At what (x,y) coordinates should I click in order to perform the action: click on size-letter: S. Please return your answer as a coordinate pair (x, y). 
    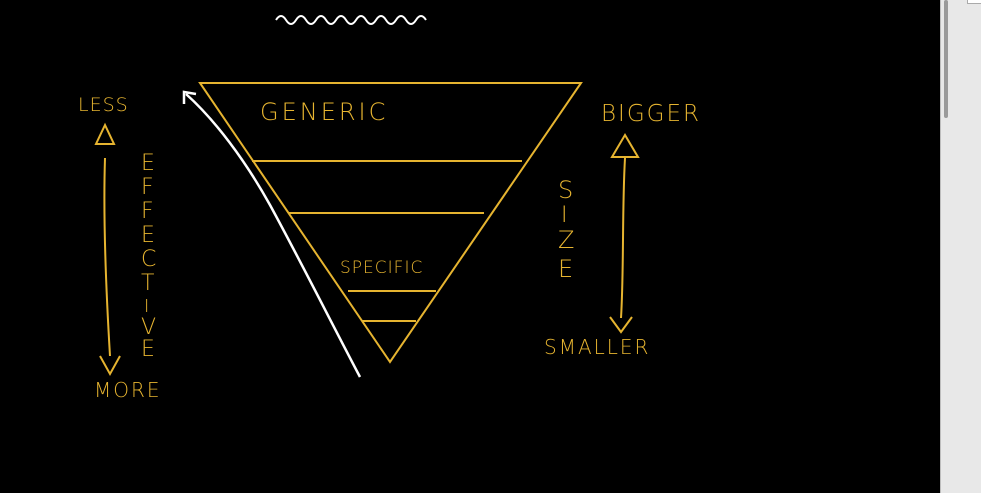
    Looking at the image, I should click on (565, 190).